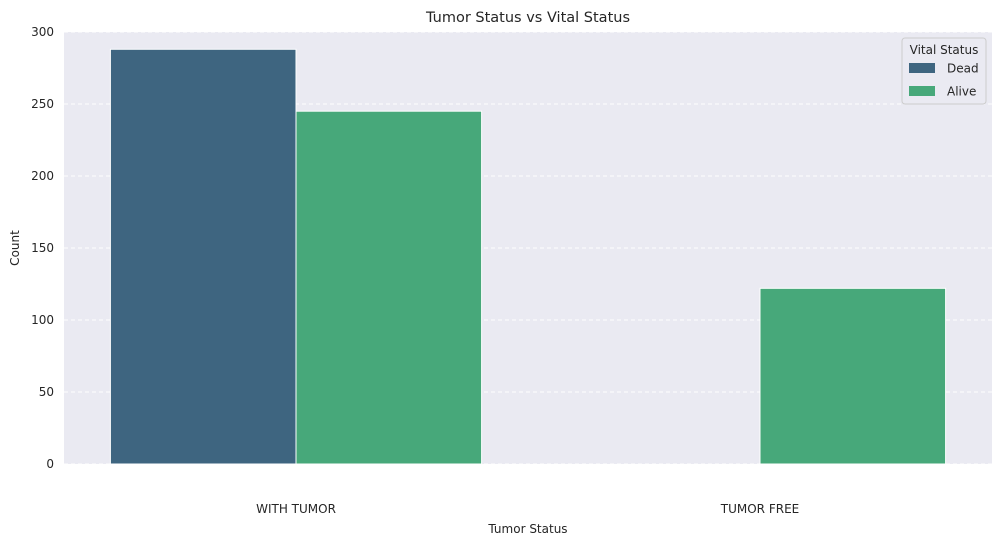 The image size is (1002, 549). I want to click on y-tick-label: 50, so click(46, 392).